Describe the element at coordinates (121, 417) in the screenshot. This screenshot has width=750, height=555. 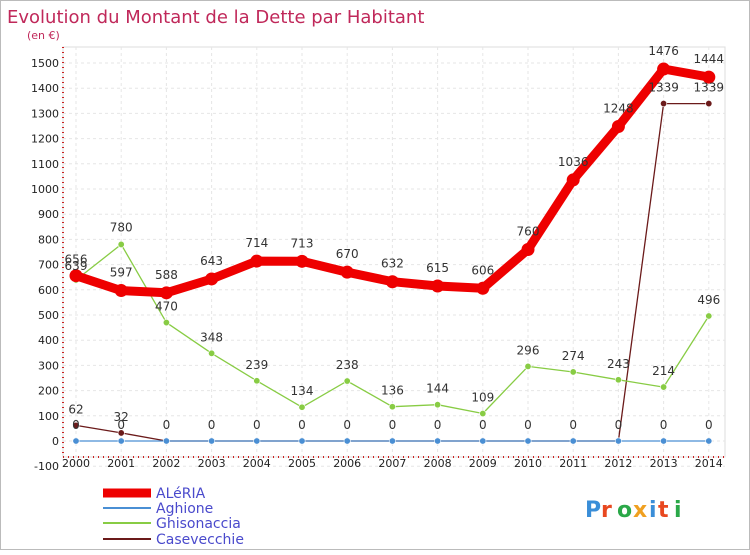
I see `data-label: 32` at that location.